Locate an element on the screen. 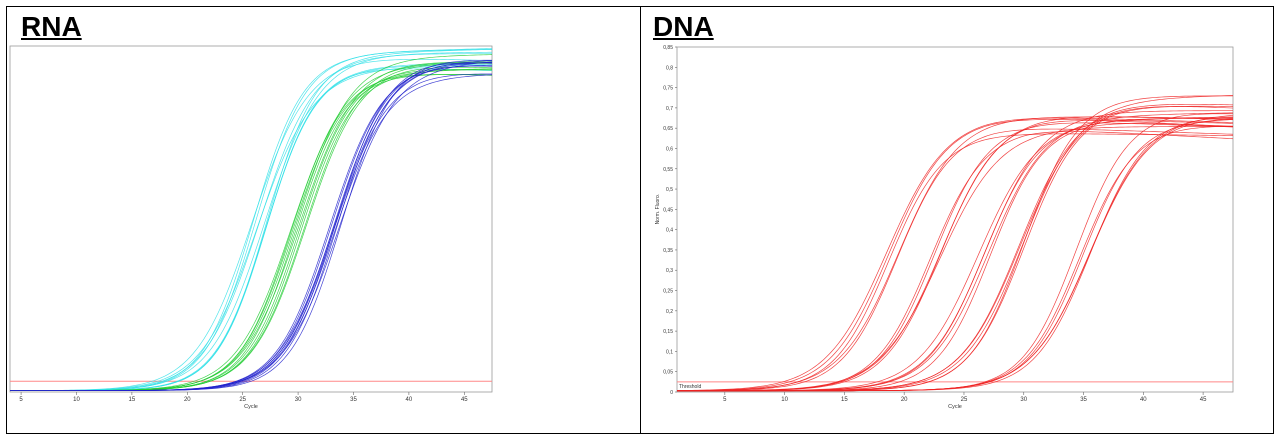  y-tick-label: 0,15 is located at coordinates (668, 332).